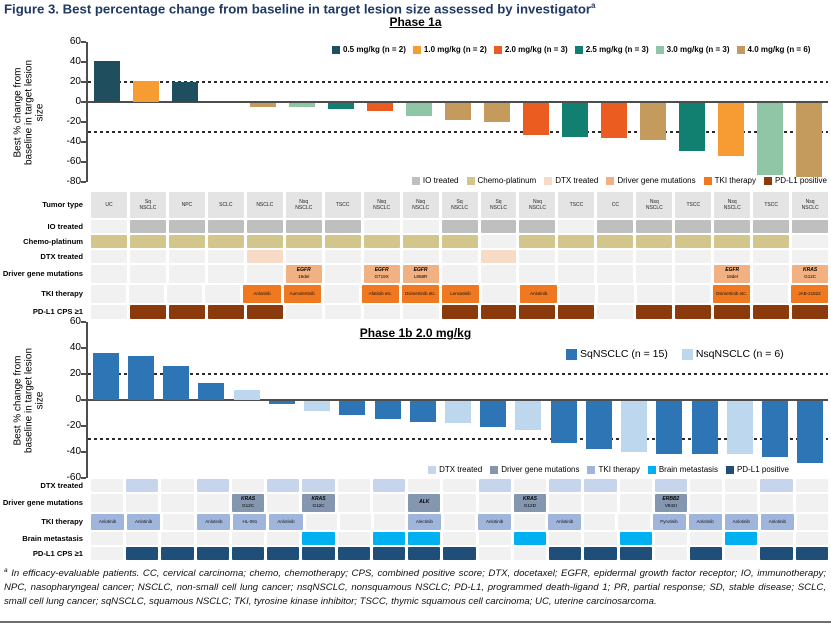  Describe the element at coordinates (61, 485) in the screenshot. I see `row-label-dtx: DTX treated` at that location.